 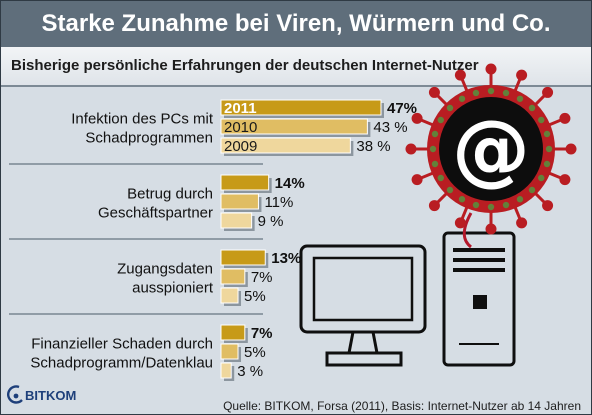 What do you see at coordinates (363, 305) in the screenshot?
I see `computer-monitor-icon` at bounding box center [363, 305].